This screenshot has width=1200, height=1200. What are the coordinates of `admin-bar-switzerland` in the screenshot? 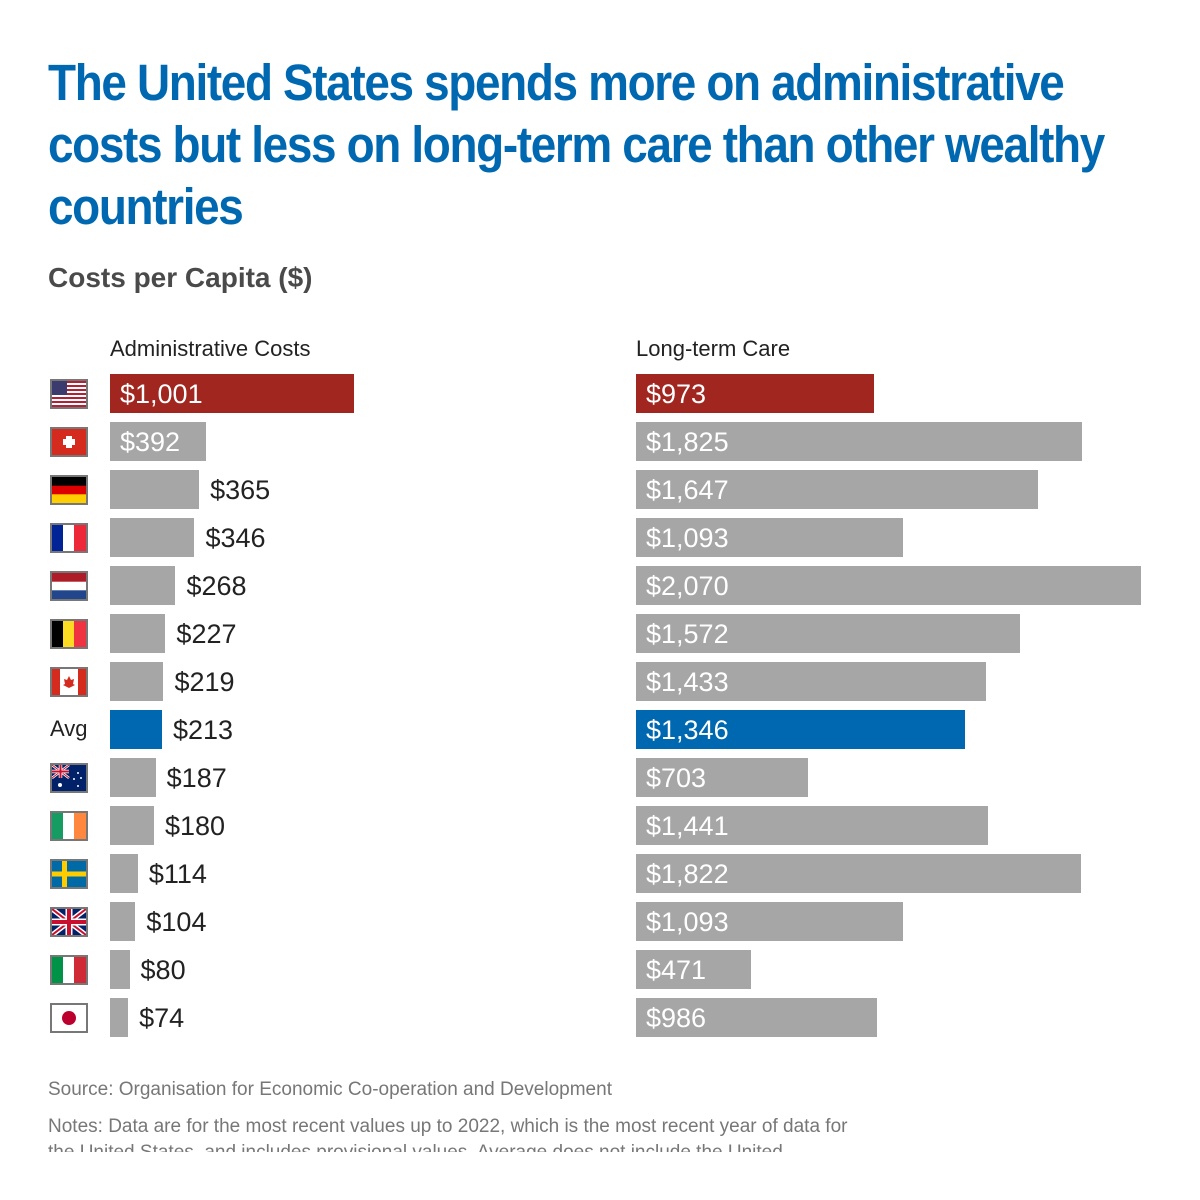 It's located at (158, 441).